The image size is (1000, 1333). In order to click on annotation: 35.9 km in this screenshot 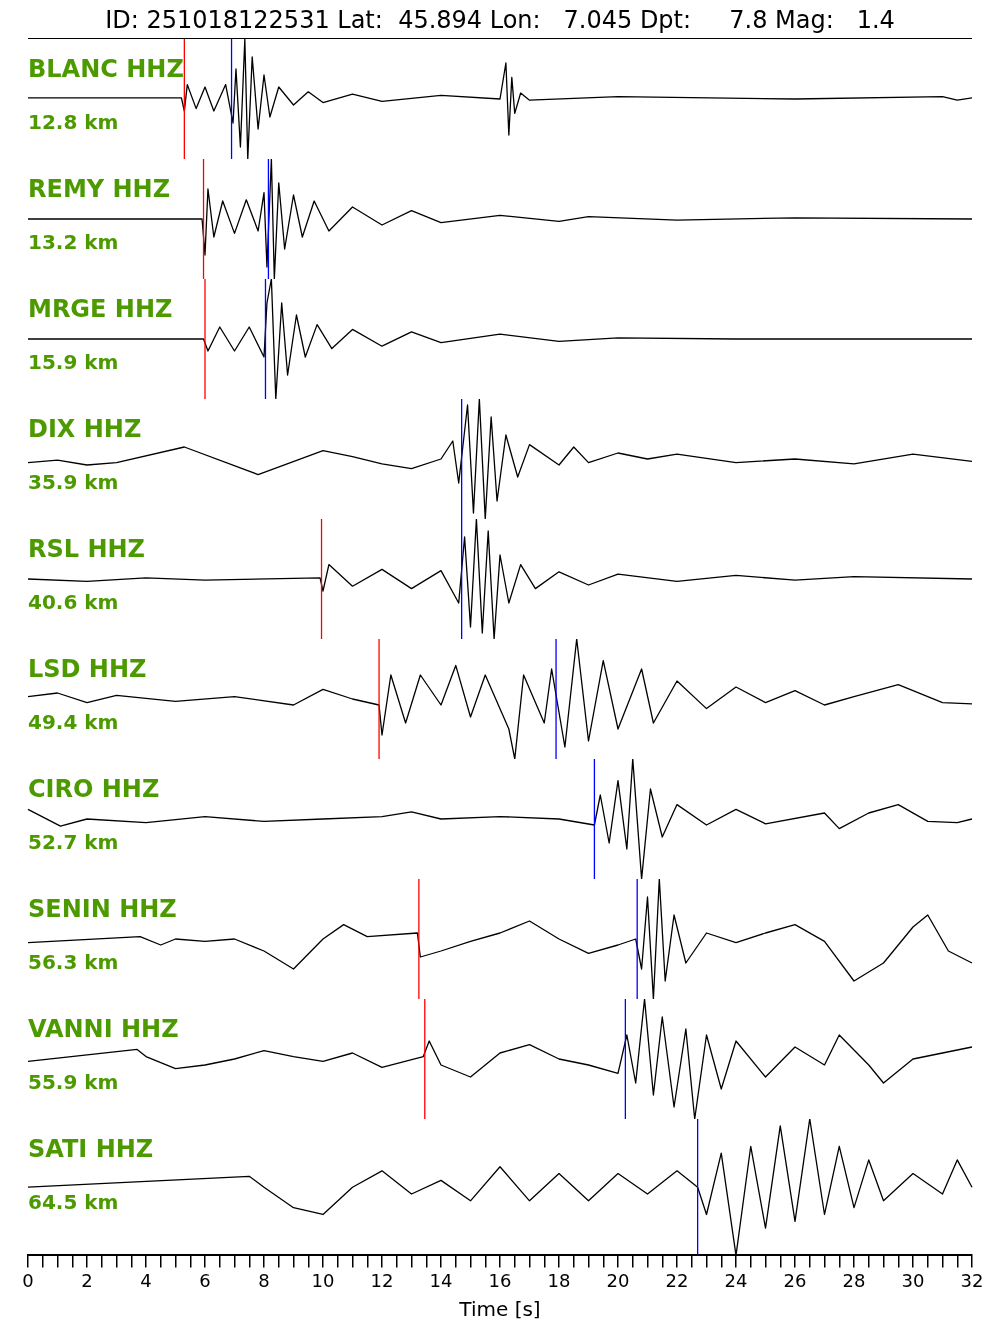, I will do `click(73, 482)`.